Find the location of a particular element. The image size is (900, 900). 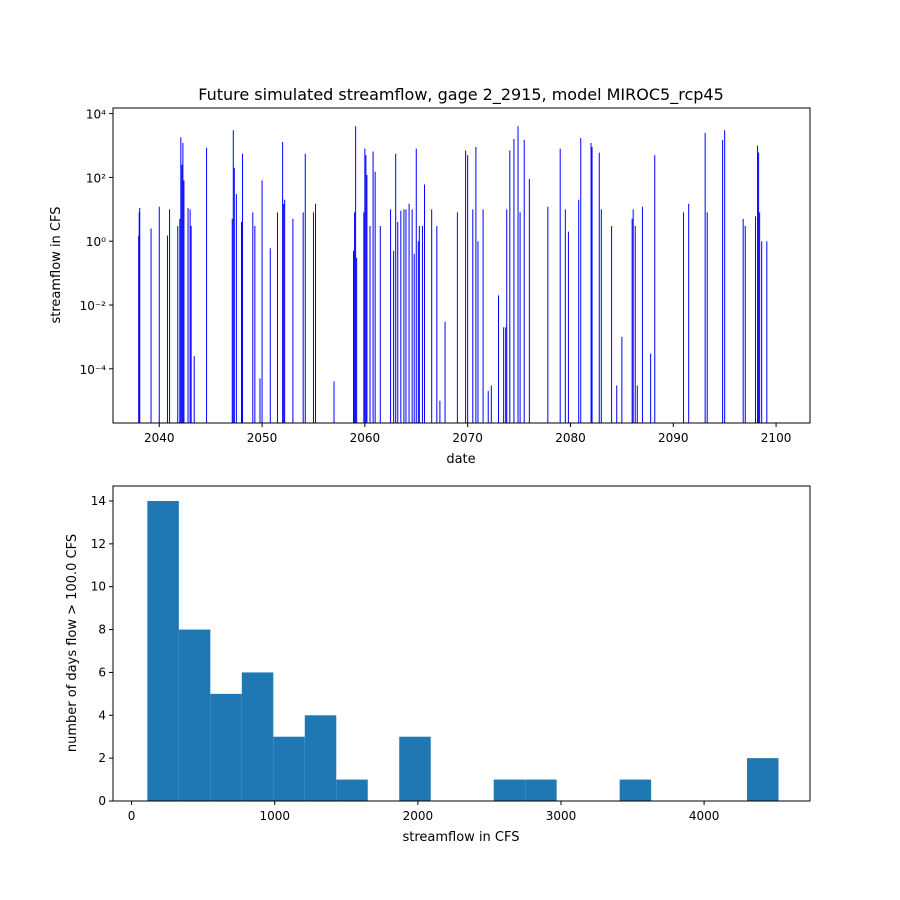

y-tick-label: 10⁻² is located at coordinates (93, 306).